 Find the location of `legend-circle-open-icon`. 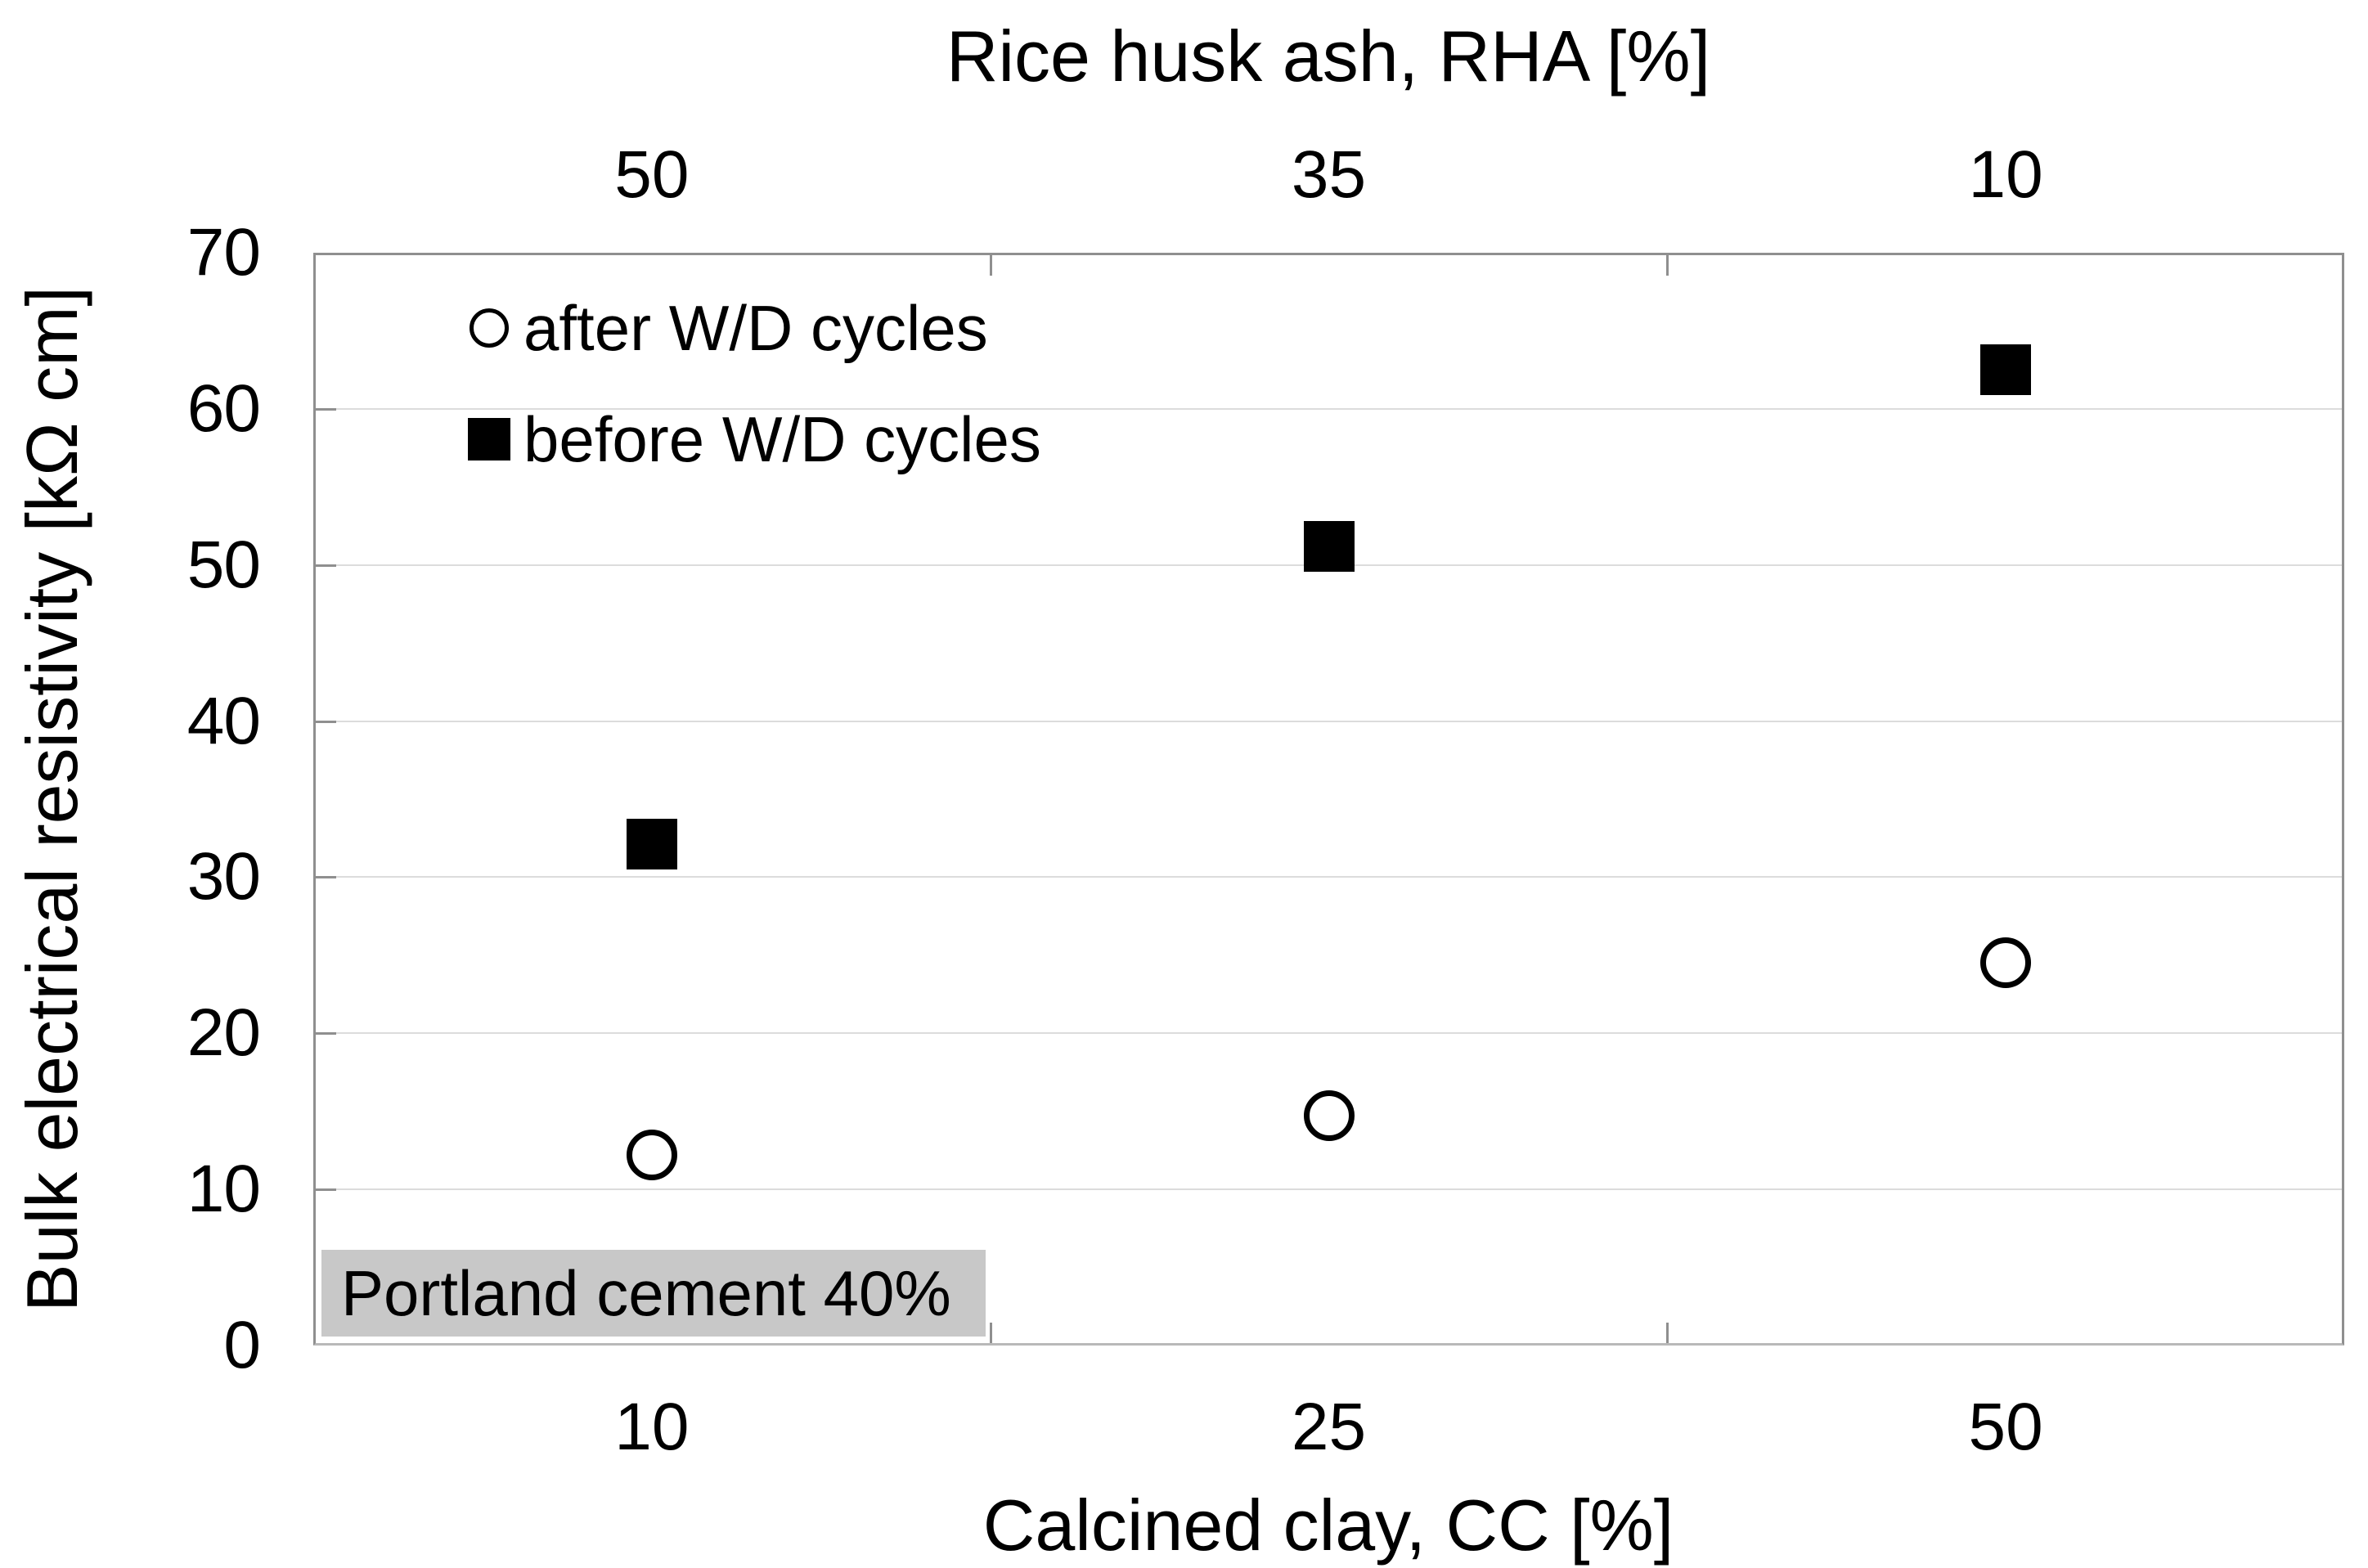

legend-circle-open-icon is located at coordinates (489, 328).